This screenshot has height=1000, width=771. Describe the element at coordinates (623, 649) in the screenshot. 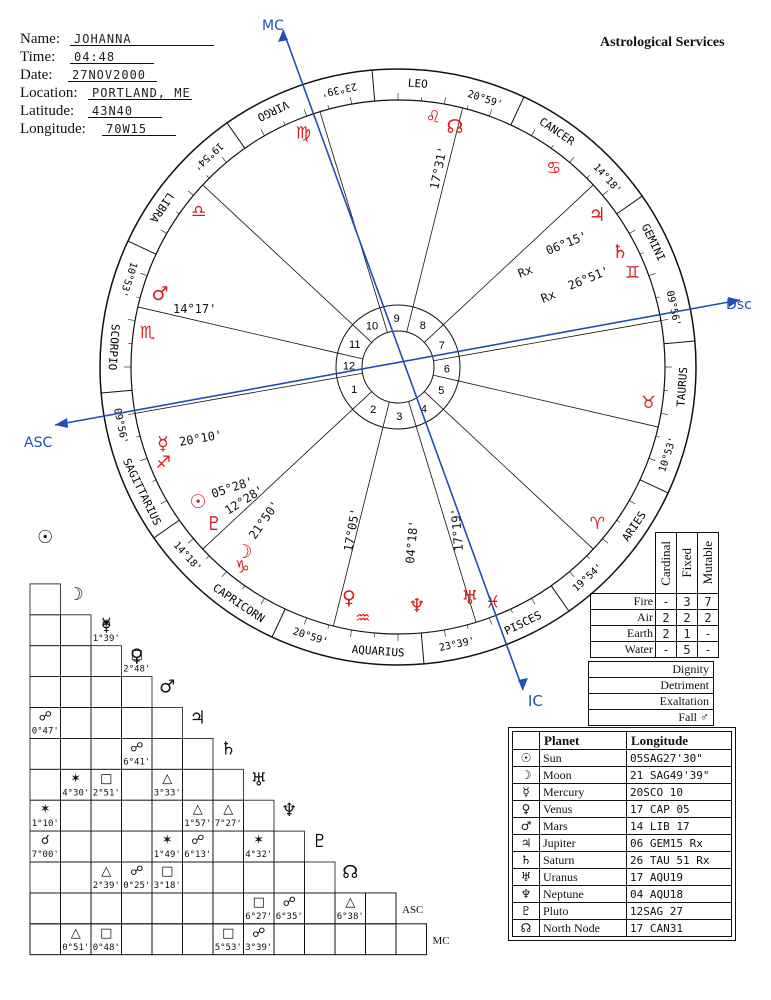

I see `element-label: Water` at that location.